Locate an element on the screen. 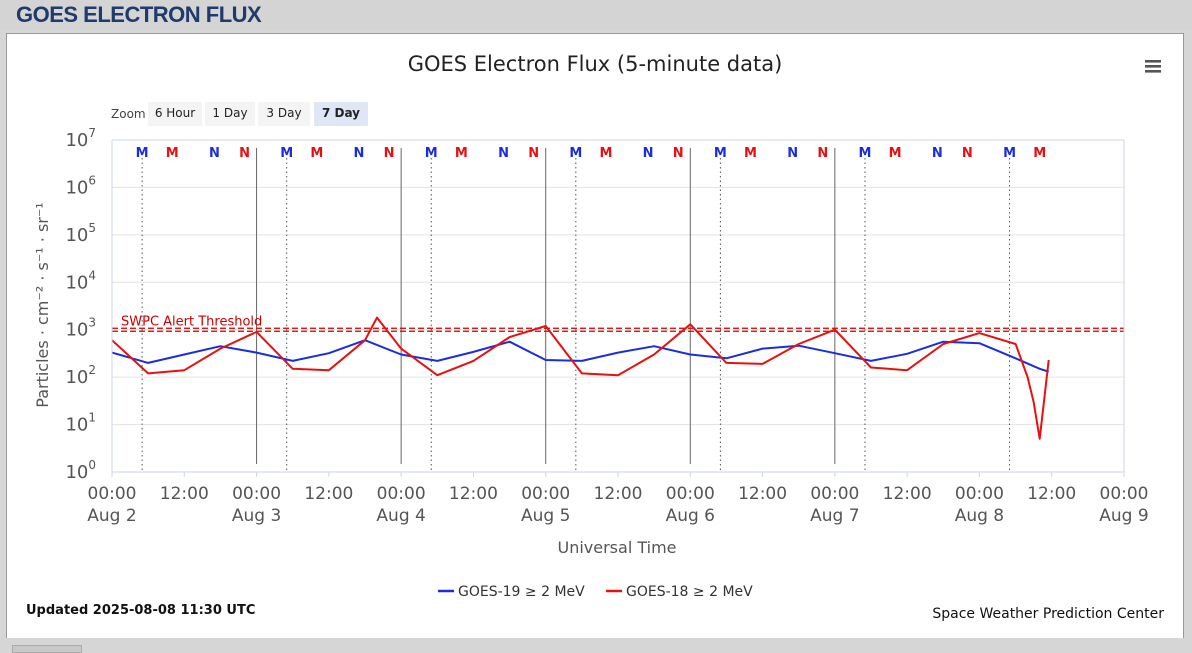  y-tick-label: 10² is located at coordinates (80, 375).